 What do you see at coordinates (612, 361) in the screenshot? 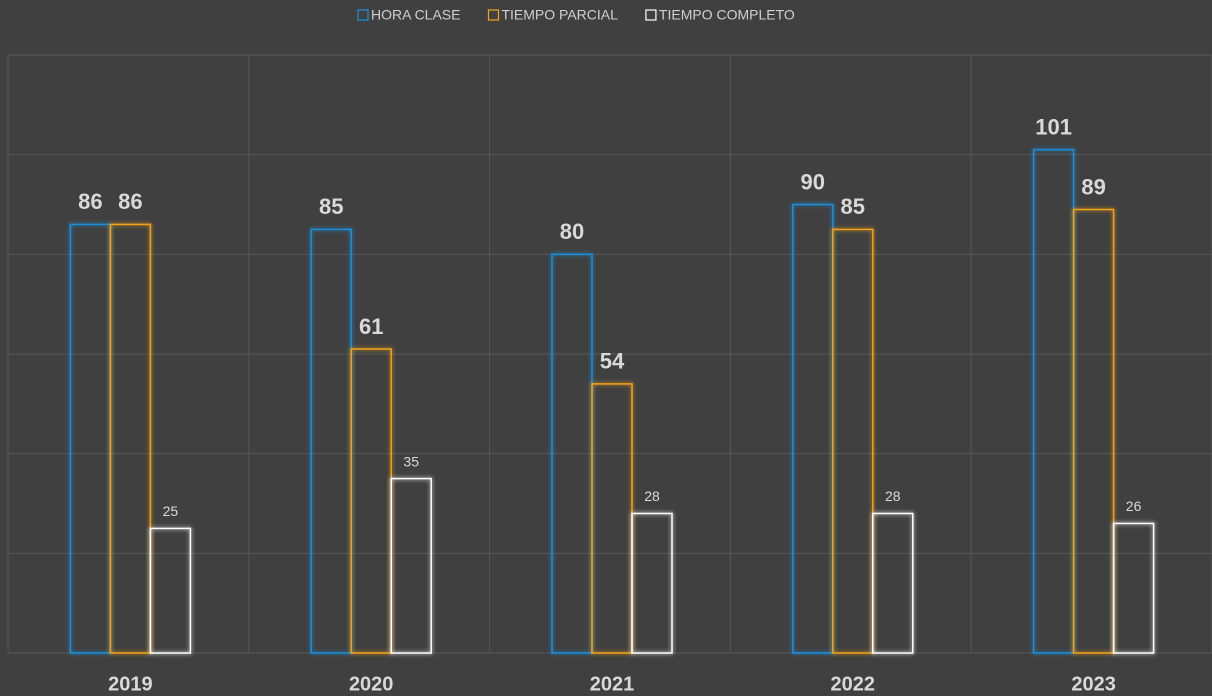
I see `data-label: 54` at bounding box center [612, 361].